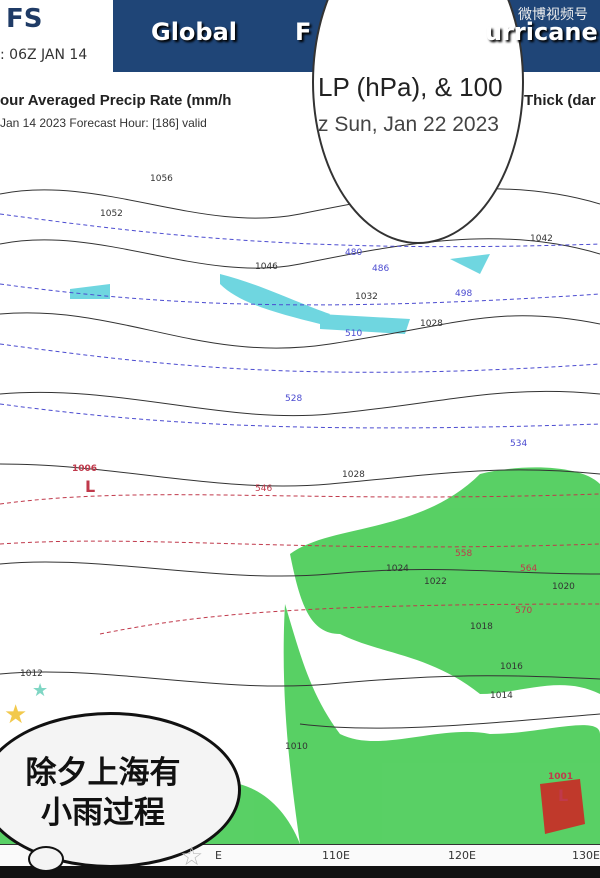  What do you see at coordinates (116, 100) in the screenshot?
I see `map-title: our Averaged Precip Rate (mm/h` at bounding box center [116, 100].